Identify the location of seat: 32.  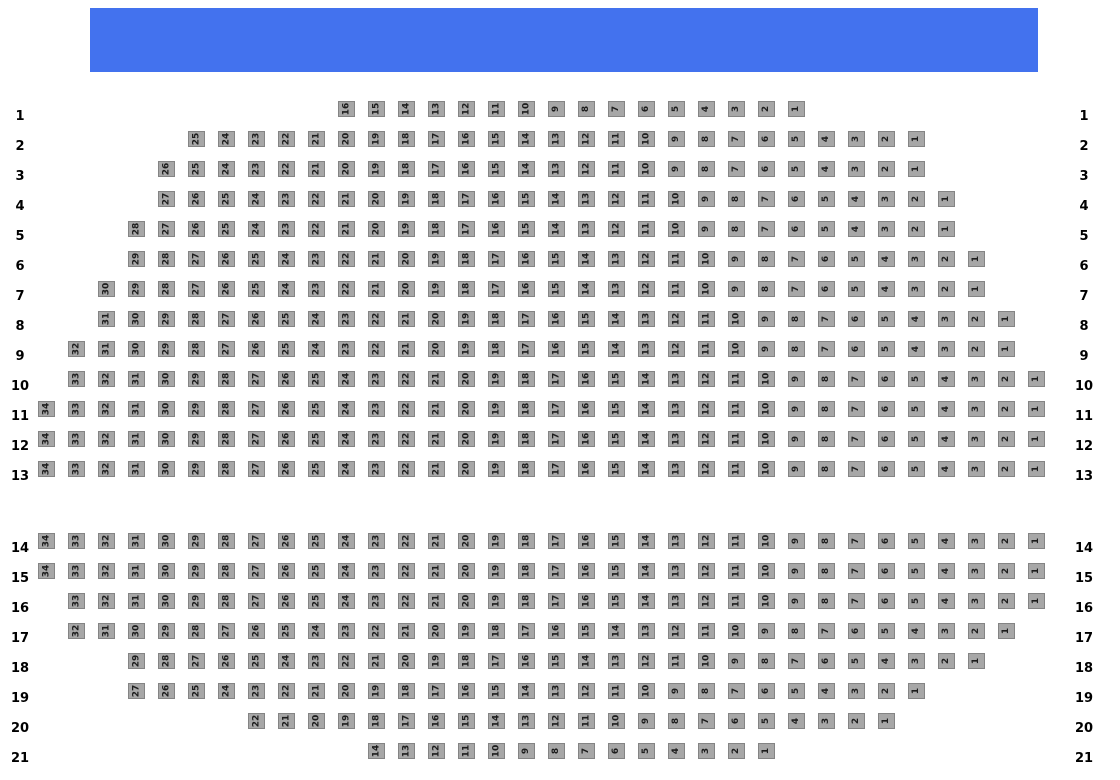
(106, 409).